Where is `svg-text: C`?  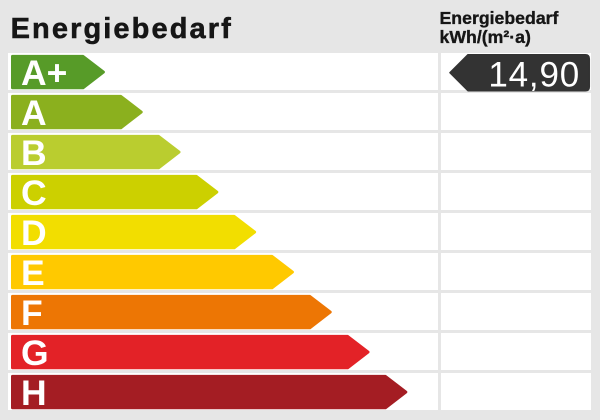 svg-text: C is located at coordinates (34, 193).